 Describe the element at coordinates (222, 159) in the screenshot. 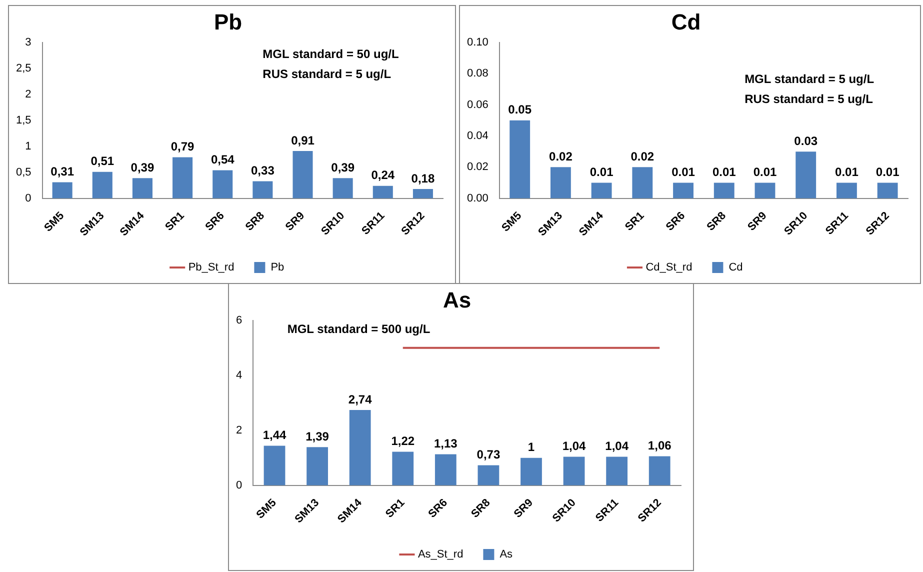

I see `data-label: 0,54` at that location.